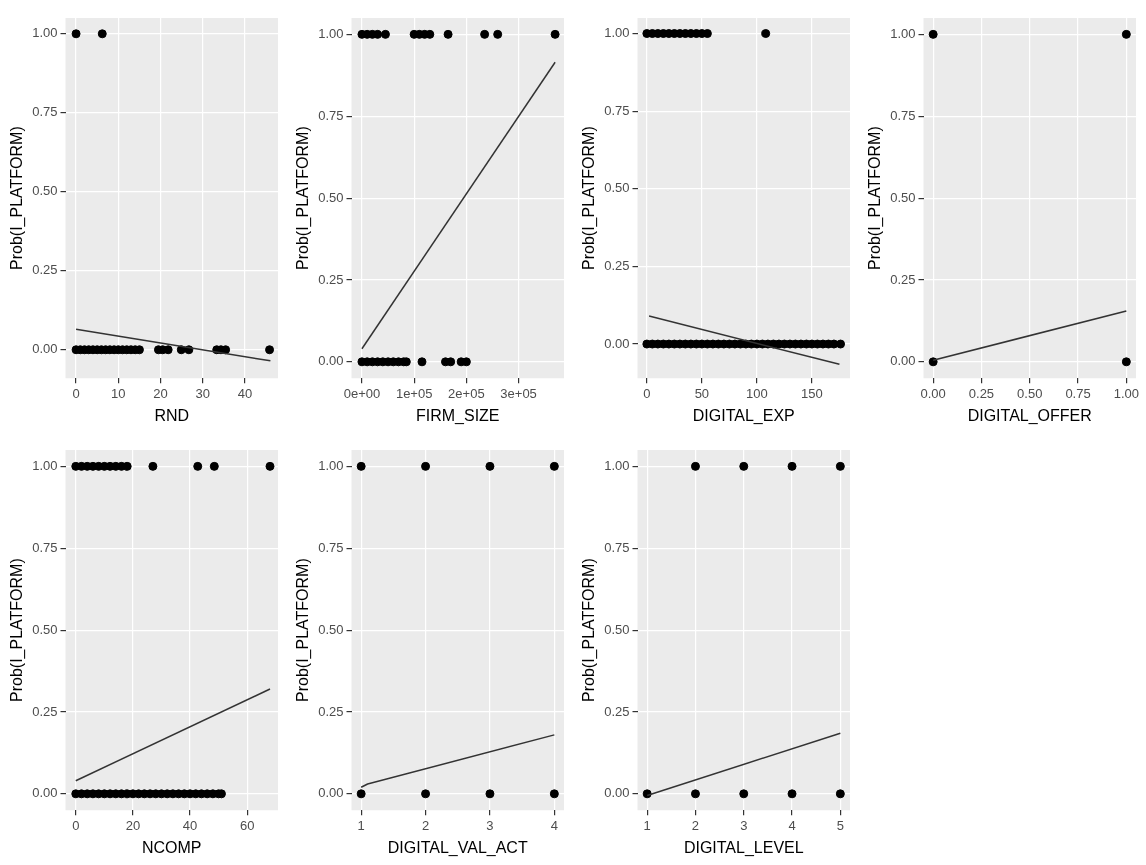  Describe the element at coordinates (812, 393) in the screenshot. I see `x-tick-label: 150` at that location.